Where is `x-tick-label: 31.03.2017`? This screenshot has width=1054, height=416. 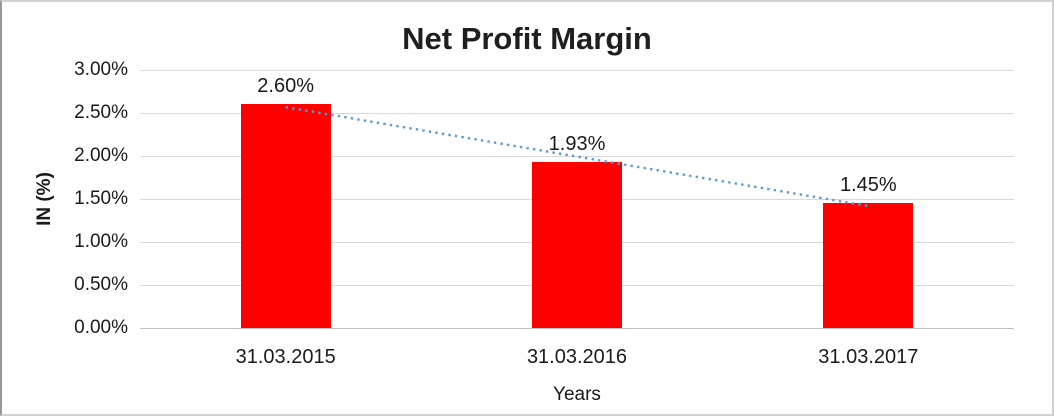
x-tick-label: 31.03.2017 is located at coordinates (868, 357).